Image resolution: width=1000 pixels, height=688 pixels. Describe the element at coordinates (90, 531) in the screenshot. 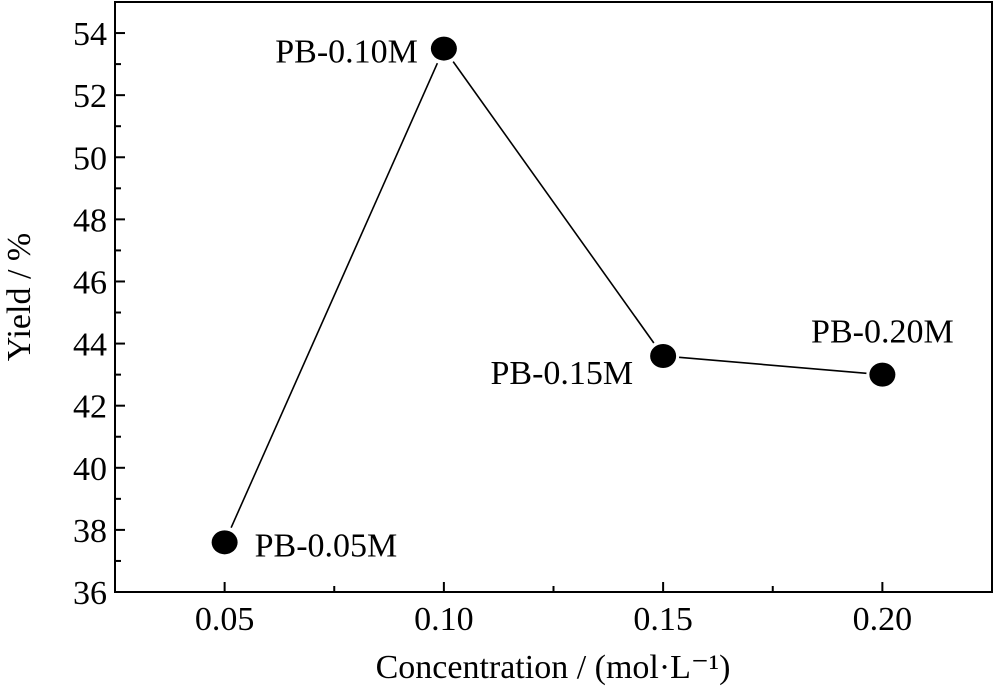

I see `y-tick-label: 38` at that location.